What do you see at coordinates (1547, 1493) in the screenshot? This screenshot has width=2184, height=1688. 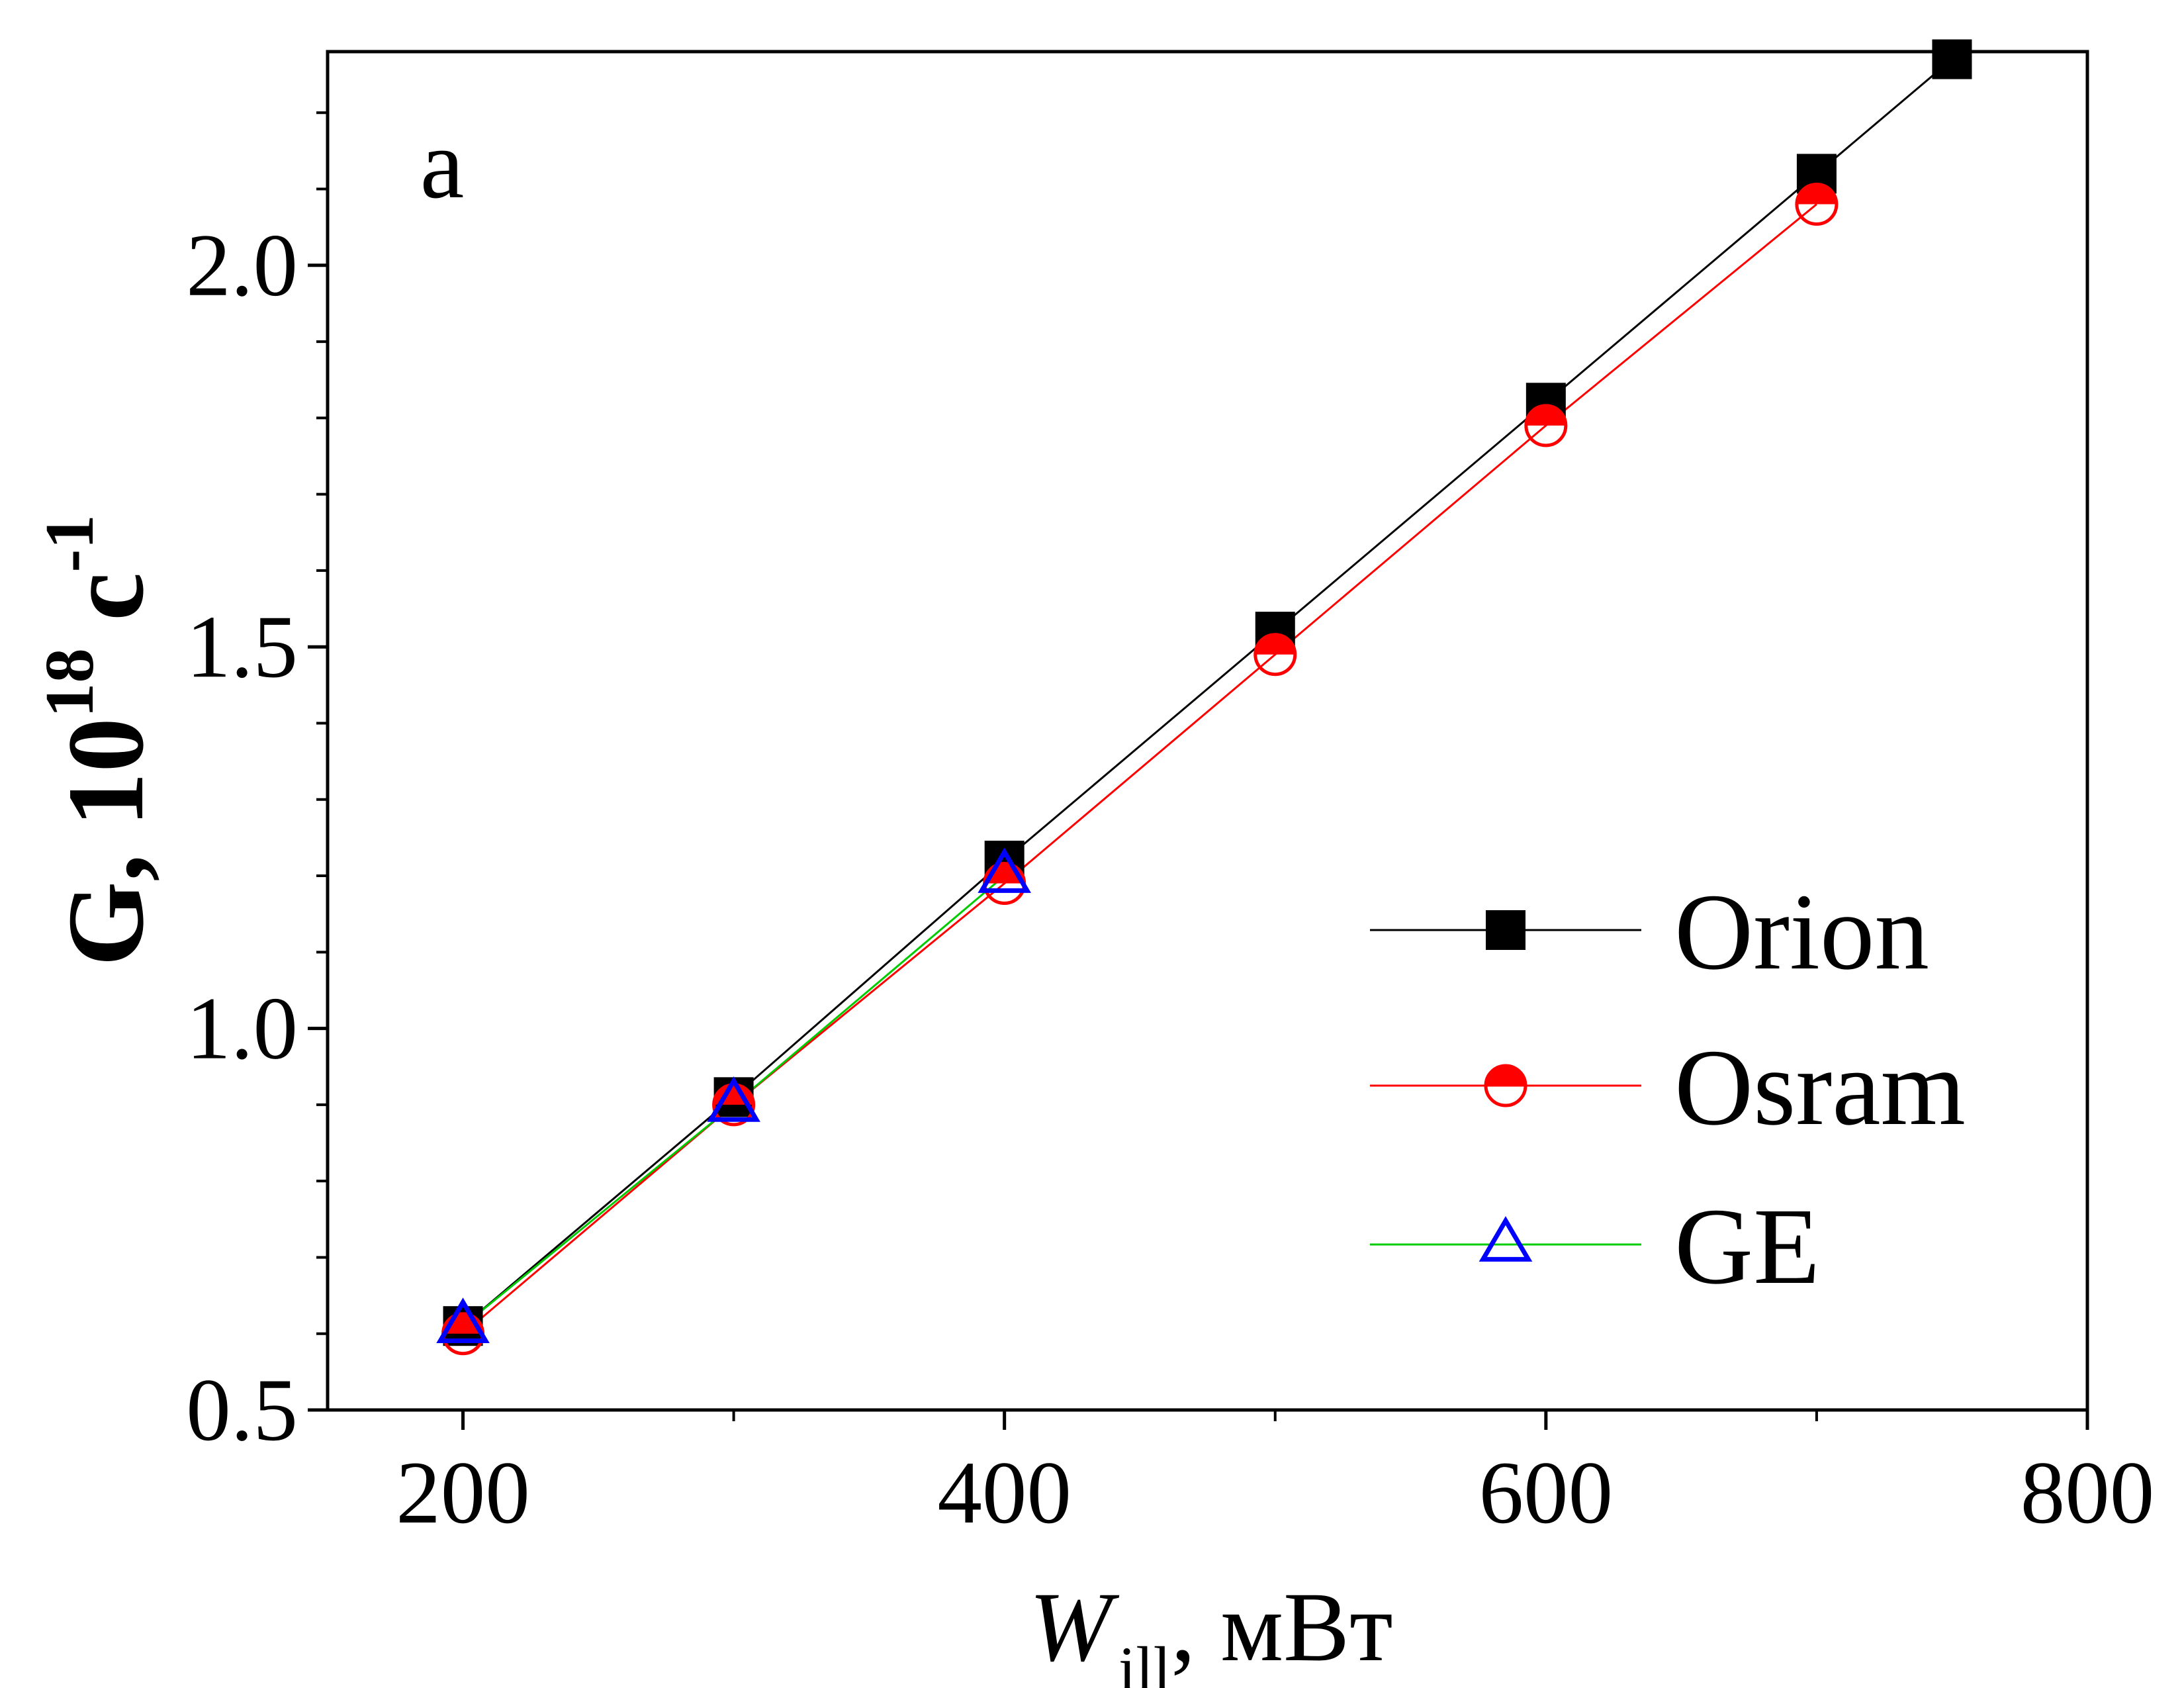 I see `x-tick-label: 600` at bounding box center [1547, 1493].